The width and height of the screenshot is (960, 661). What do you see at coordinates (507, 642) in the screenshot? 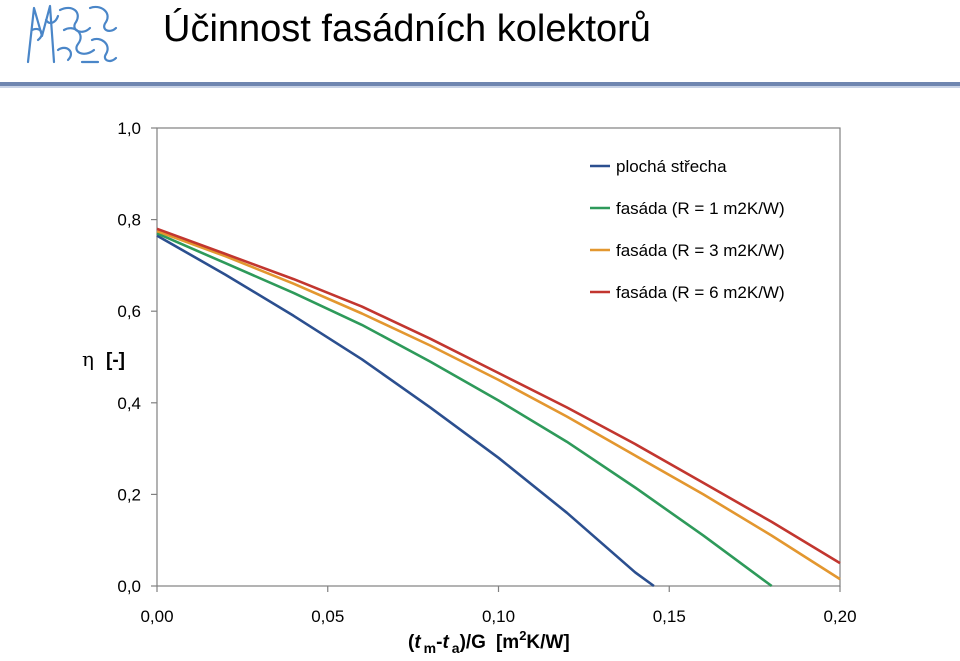
I see `x-label-units-a: [m` at bounding box center [507, 642].